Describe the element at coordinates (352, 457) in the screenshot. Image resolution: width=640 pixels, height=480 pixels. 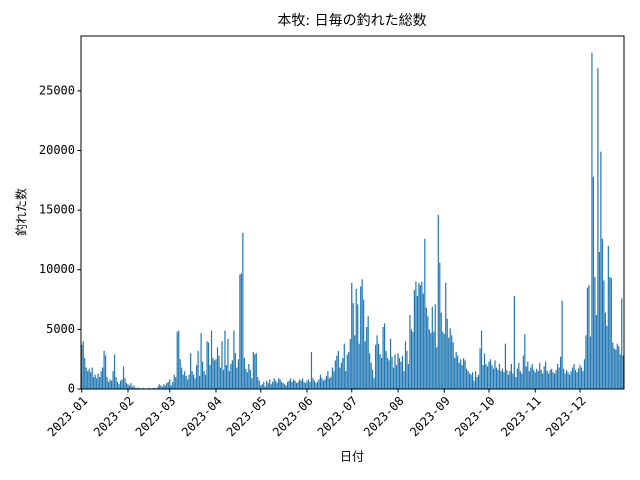
I see `x-axis-label: 日付` at that location.